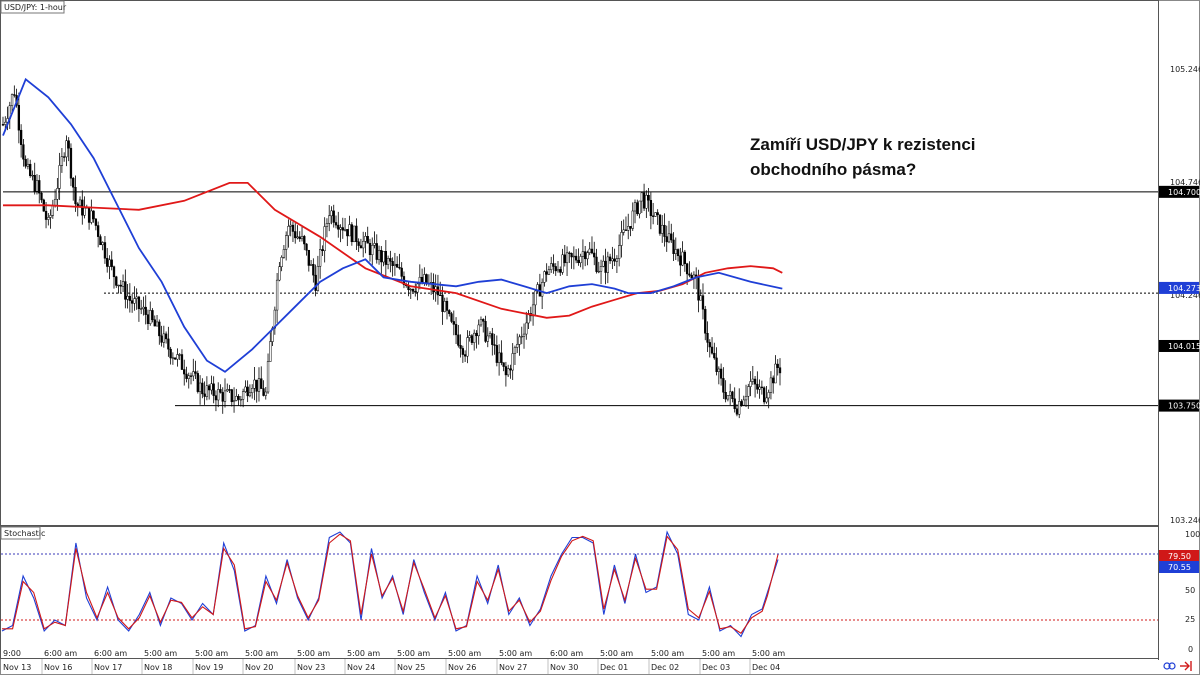 The image size is (1200, 675). I want to click on stochastic-title-box, so click(20, 533).